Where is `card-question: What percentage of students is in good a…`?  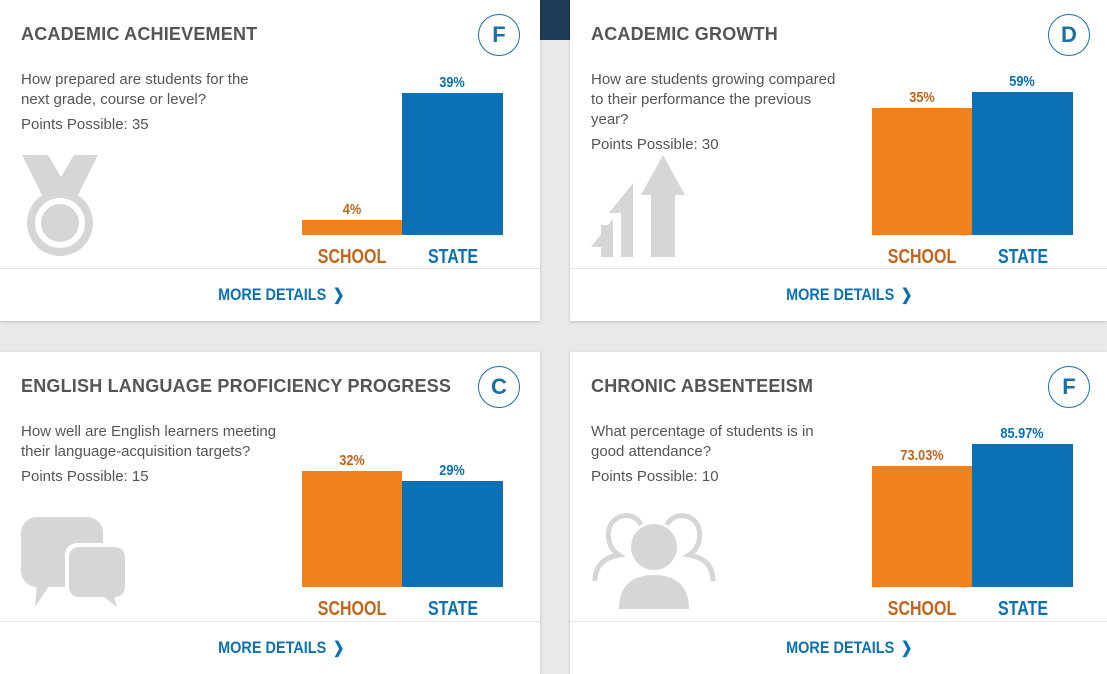 card-question: What percentage of students is in good a… is located at coordinates (721, 454).